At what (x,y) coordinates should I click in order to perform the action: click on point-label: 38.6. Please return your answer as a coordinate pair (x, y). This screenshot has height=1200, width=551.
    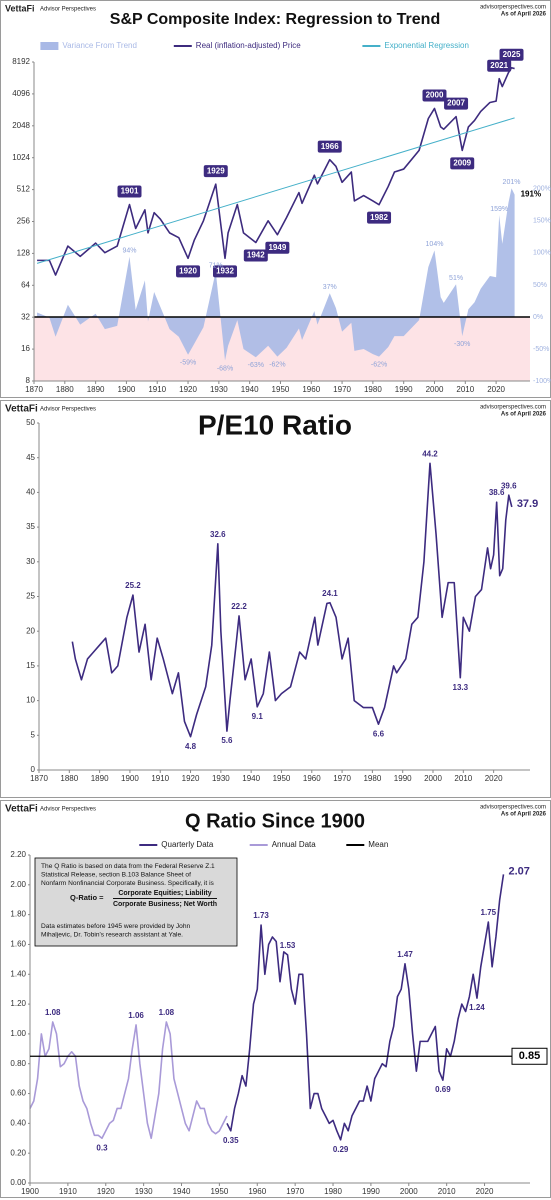
    Looking at the image, I should click on (497, 492).